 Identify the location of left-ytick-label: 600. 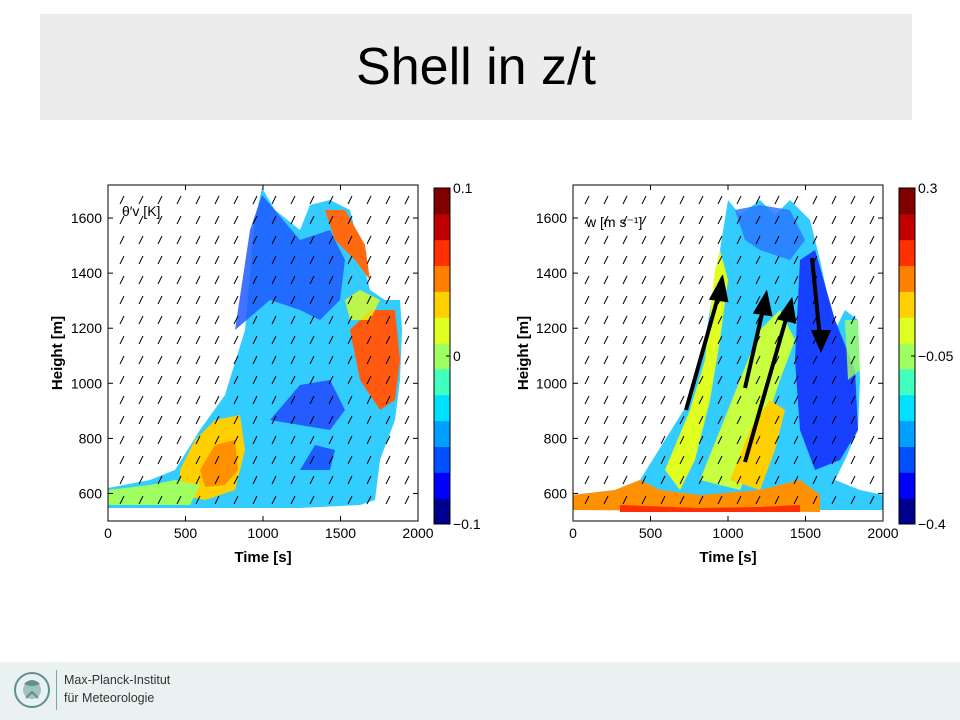
(91, 493).